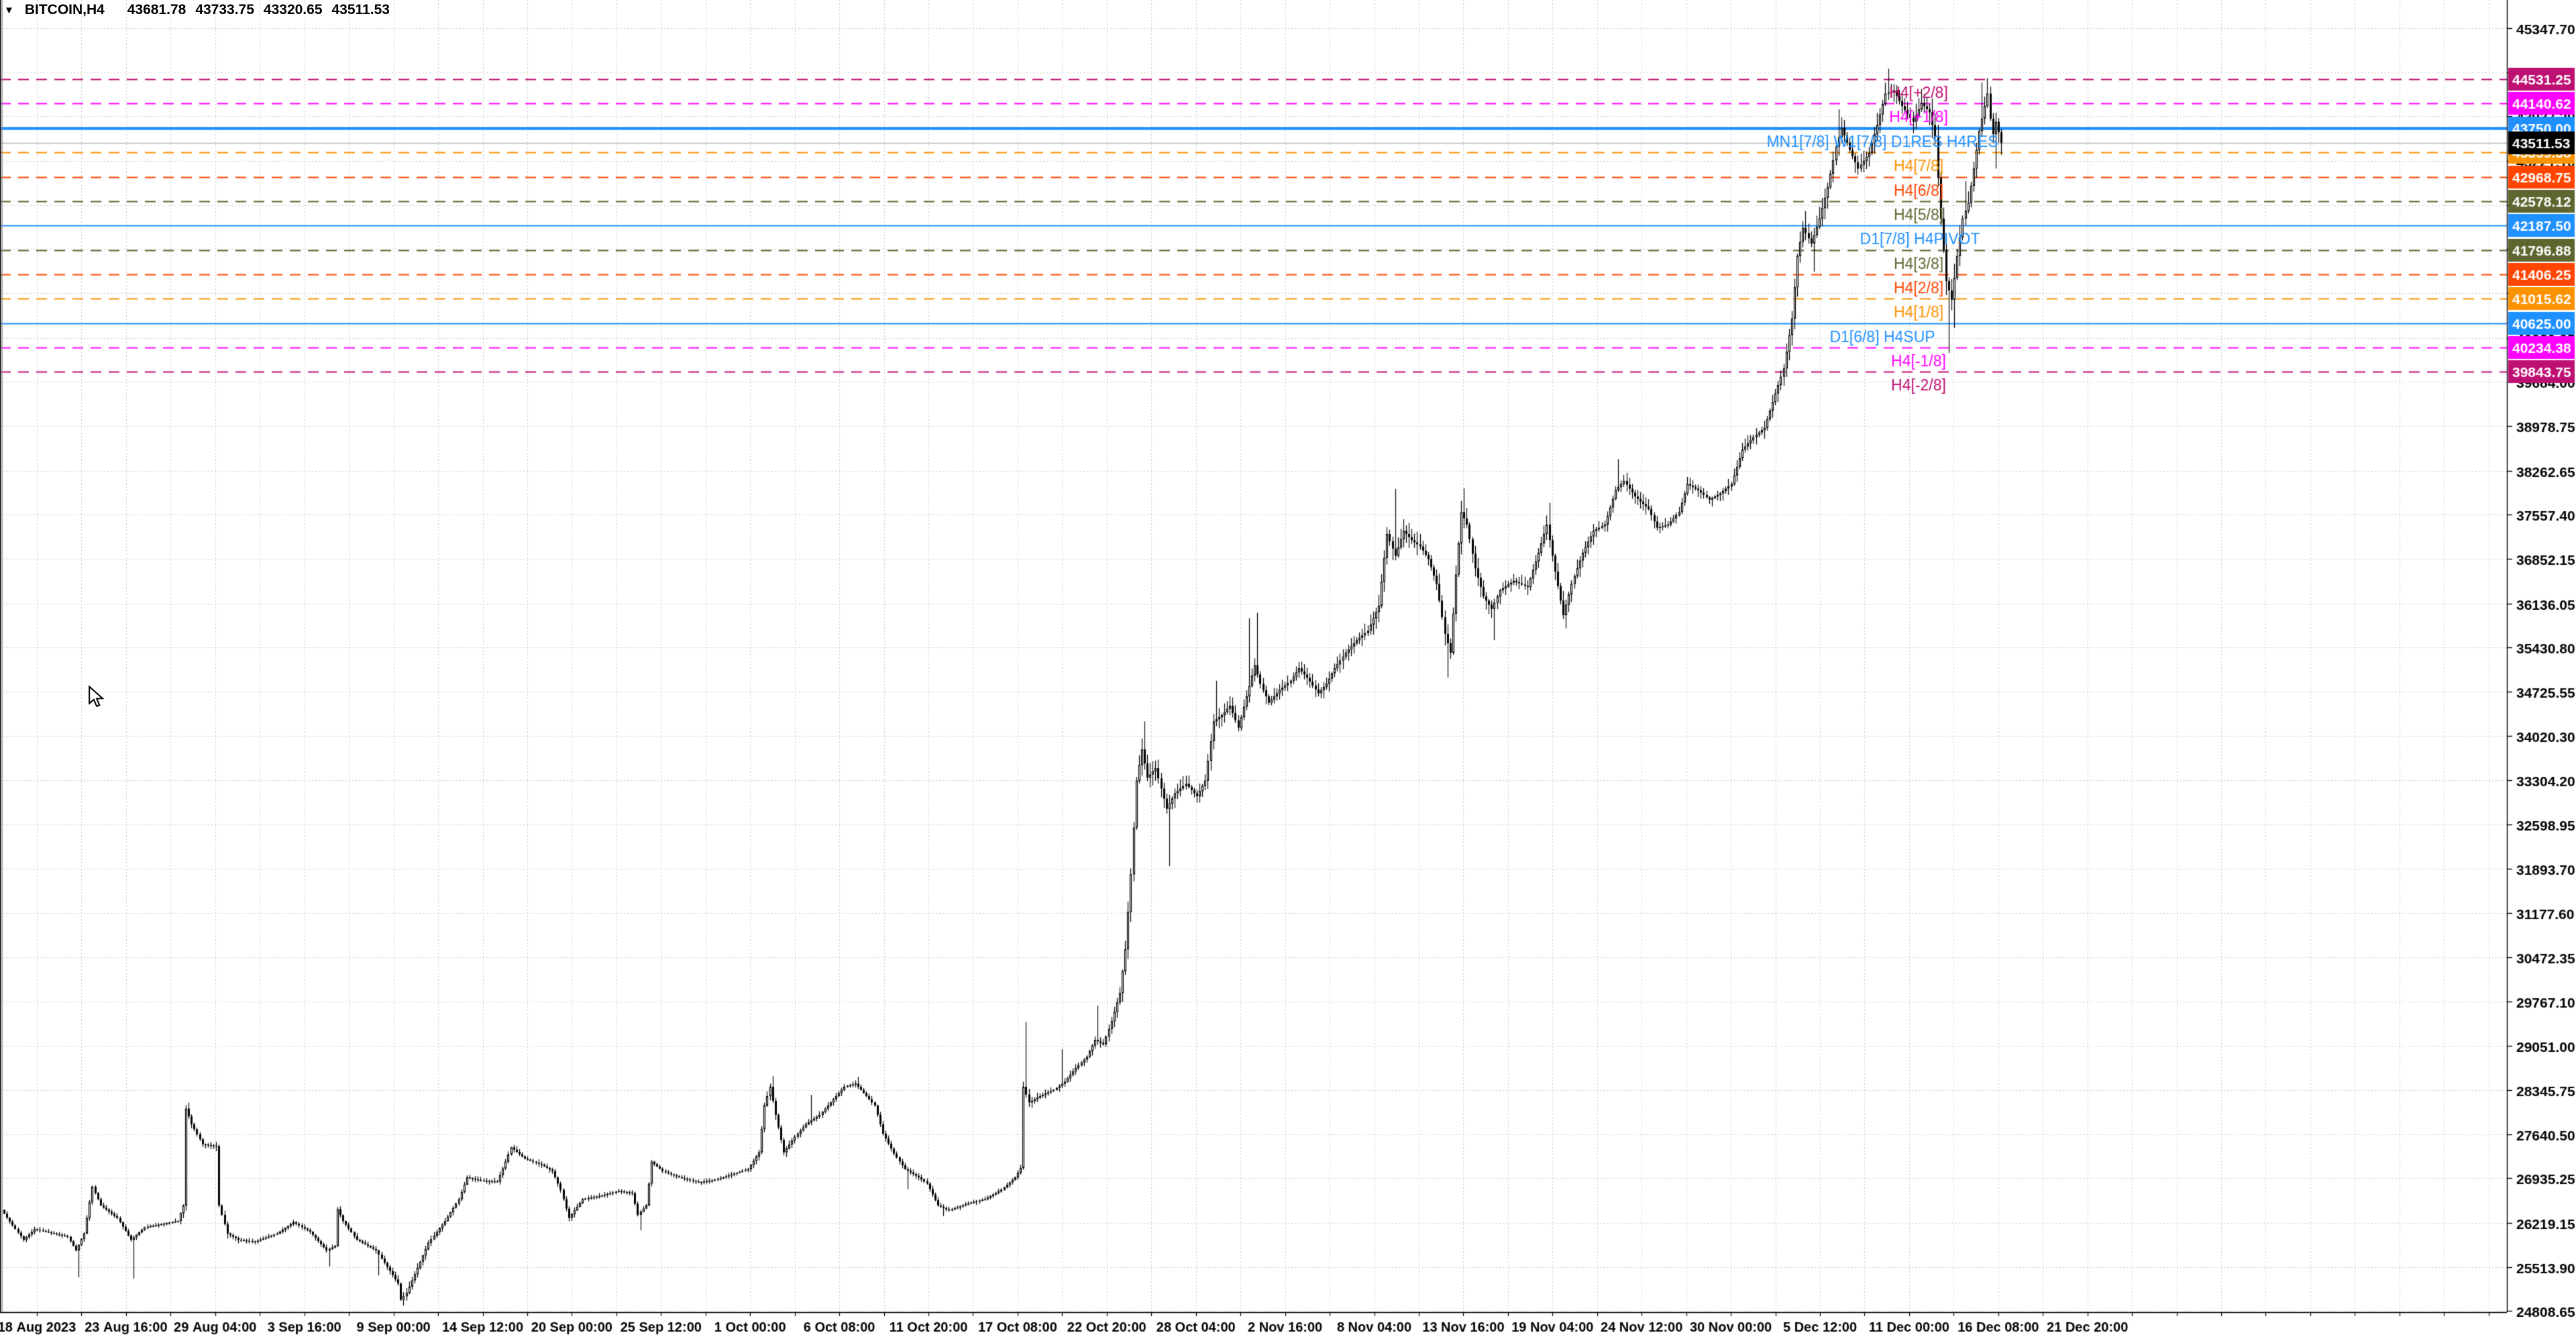  Describe the element at coordinates (293, 9) in the screenshot. I see `ohlc-low: 43320.65` at that location.